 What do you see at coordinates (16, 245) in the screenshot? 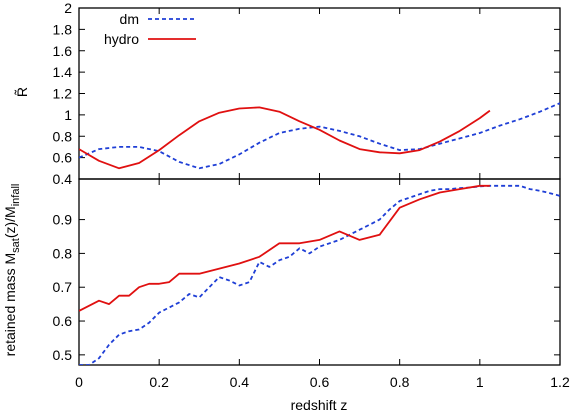
I see `ylabel-sub-sat: sat` at bounding box center [16, 245].